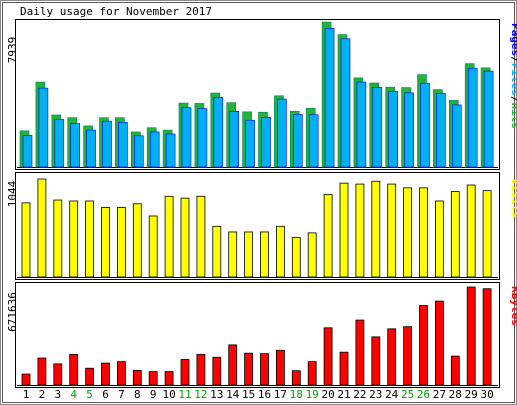 The height and width of the screenshot is (405, 517). What do you see at coordinates (375, 394) in the screenshot?
I see `day-label: 23` at bounding box center [375, 394].